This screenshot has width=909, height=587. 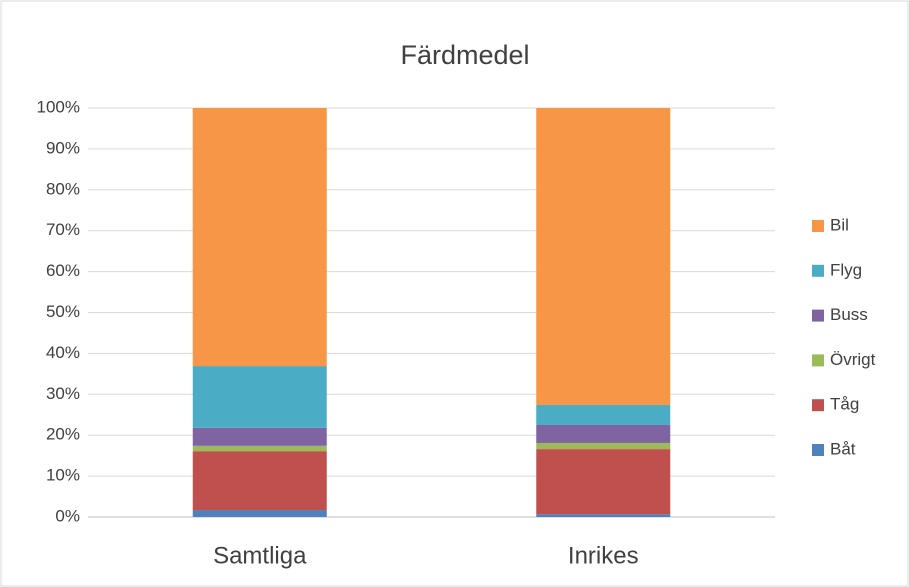 What do you see at coordinates (603, 555) in the screenshot?
I see `x-tick-label: Inrikes` at bounding box center [603, 555].